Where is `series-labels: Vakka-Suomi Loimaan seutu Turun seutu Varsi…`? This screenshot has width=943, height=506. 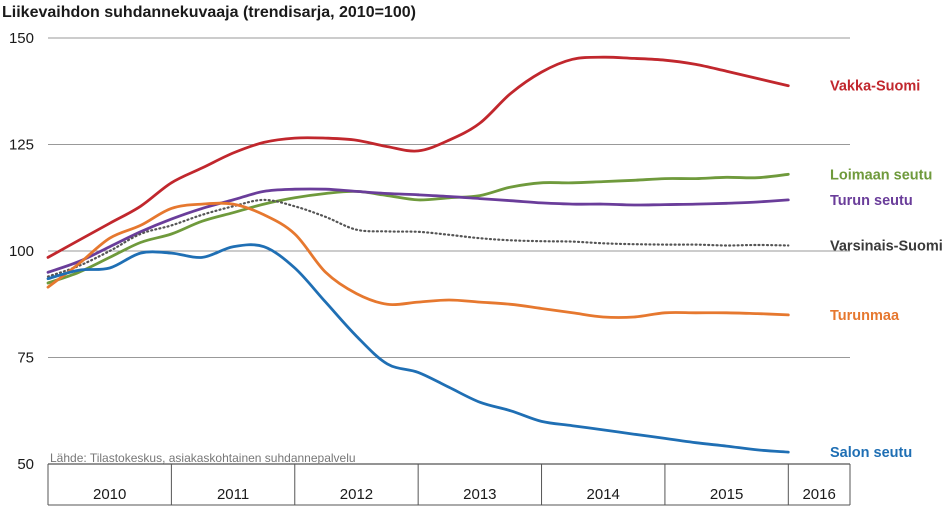
series-labels: Vakka-Suomi Loimaan seutu Turun seutu Varsi… is located at coordinates (886, 270).